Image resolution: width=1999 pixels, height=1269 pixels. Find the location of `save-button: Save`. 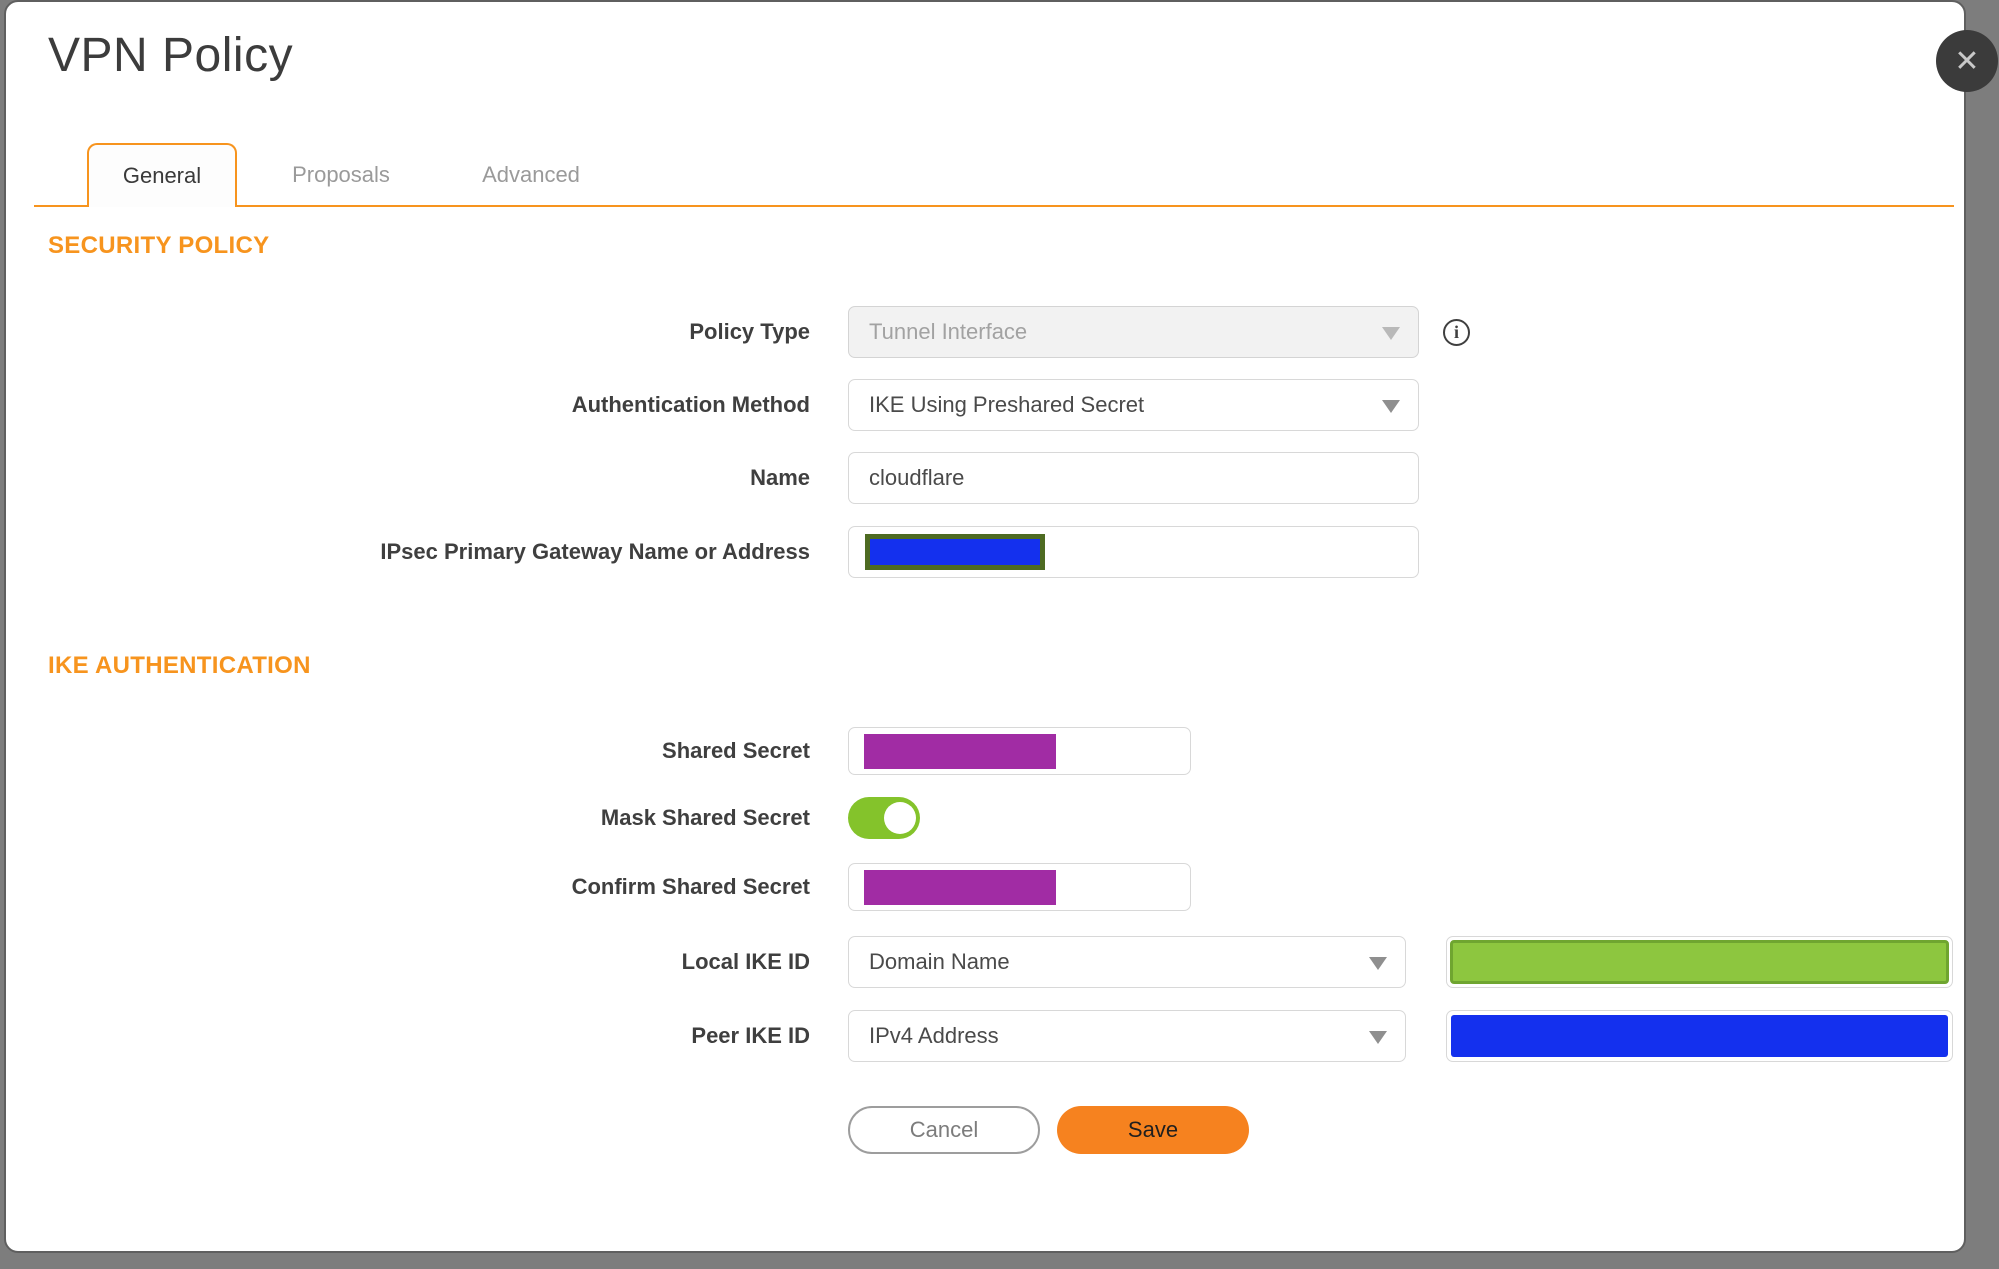

save-button: Save is located at coordinates (1153, 1130).